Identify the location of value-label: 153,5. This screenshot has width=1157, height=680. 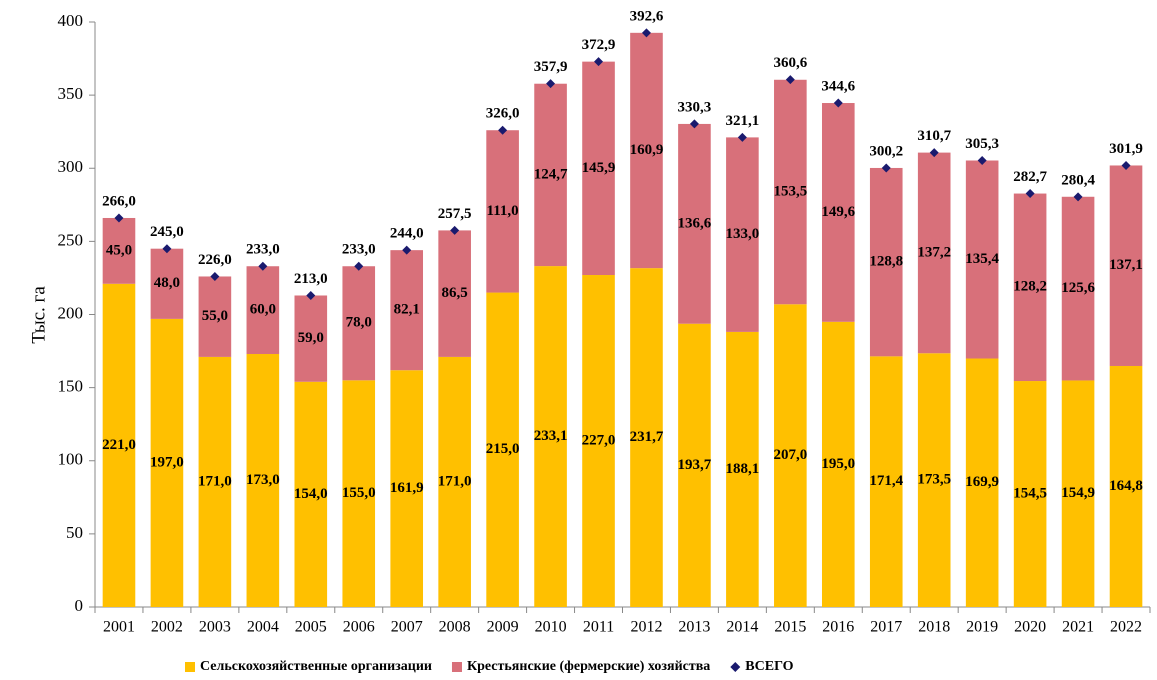
(790, 191).